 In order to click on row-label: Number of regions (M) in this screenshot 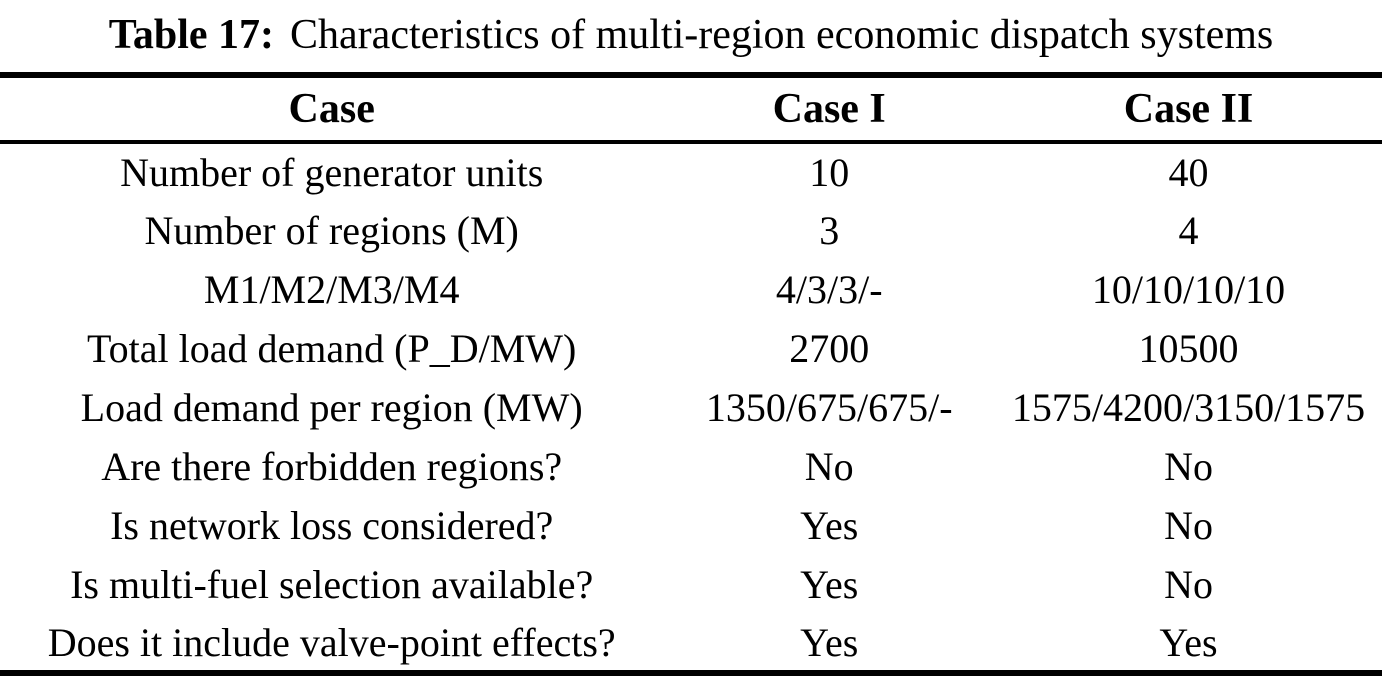, I will do `click(331, 230)`.